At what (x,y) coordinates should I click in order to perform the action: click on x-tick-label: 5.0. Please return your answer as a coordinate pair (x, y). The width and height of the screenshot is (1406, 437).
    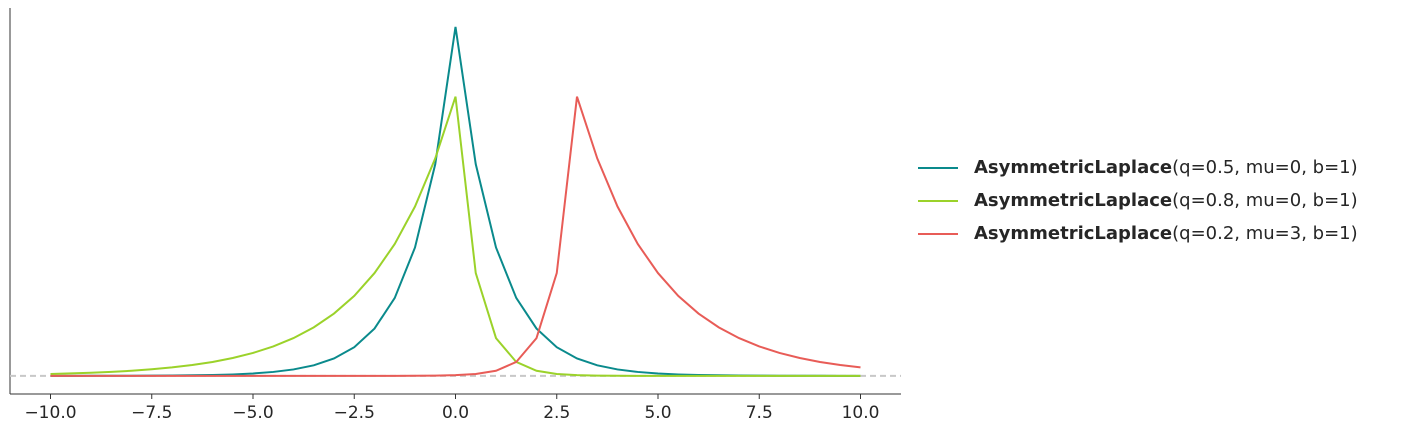
    Looking at the image, I should click on (657, 413).